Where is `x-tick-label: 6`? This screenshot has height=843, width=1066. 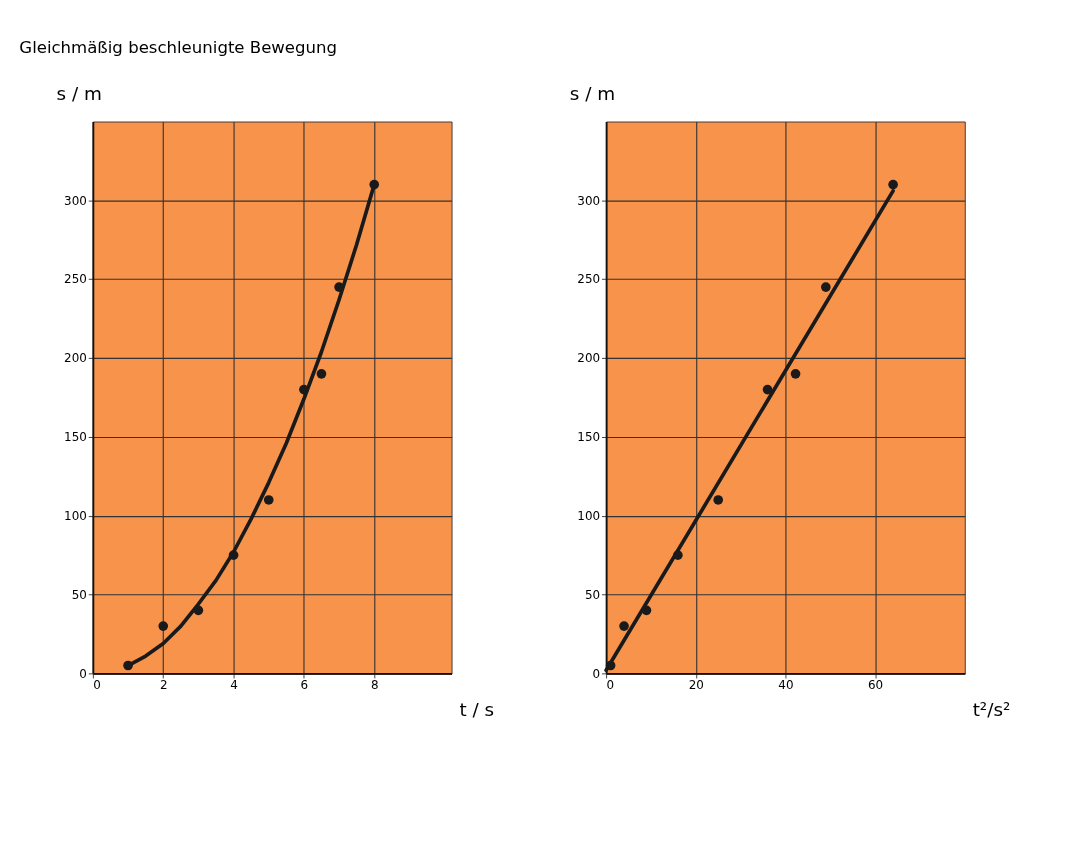
x-tick-label: 6 is located at coordinates (304, 685).